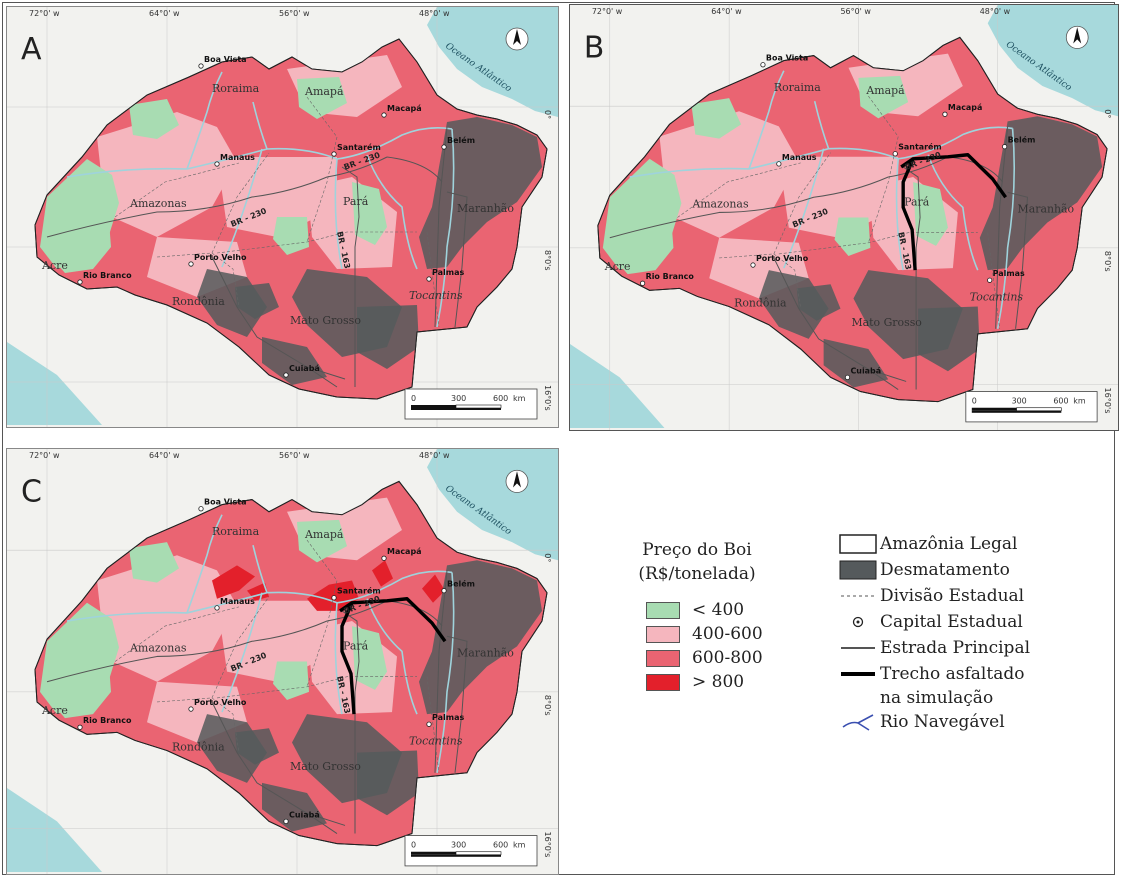  Describe the element at coordinates (858, 722) in the screenshot. I see `river-icon` at that location.